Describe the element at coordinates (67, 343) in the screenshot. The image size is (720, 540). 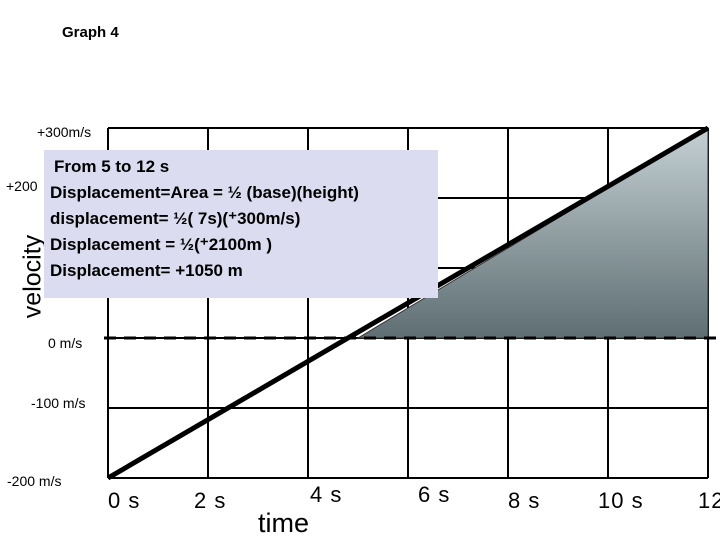
I see `y-tick-label-0: 0 m/s` at that location.